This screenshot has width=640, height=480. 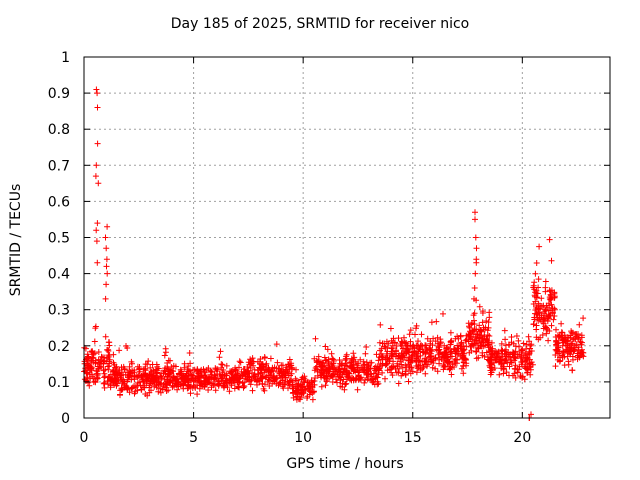 What do you see at coordinates (59, 275) in the screenshot?
I see `y-tick-label: 0.4` at bounding box center [59, 275].